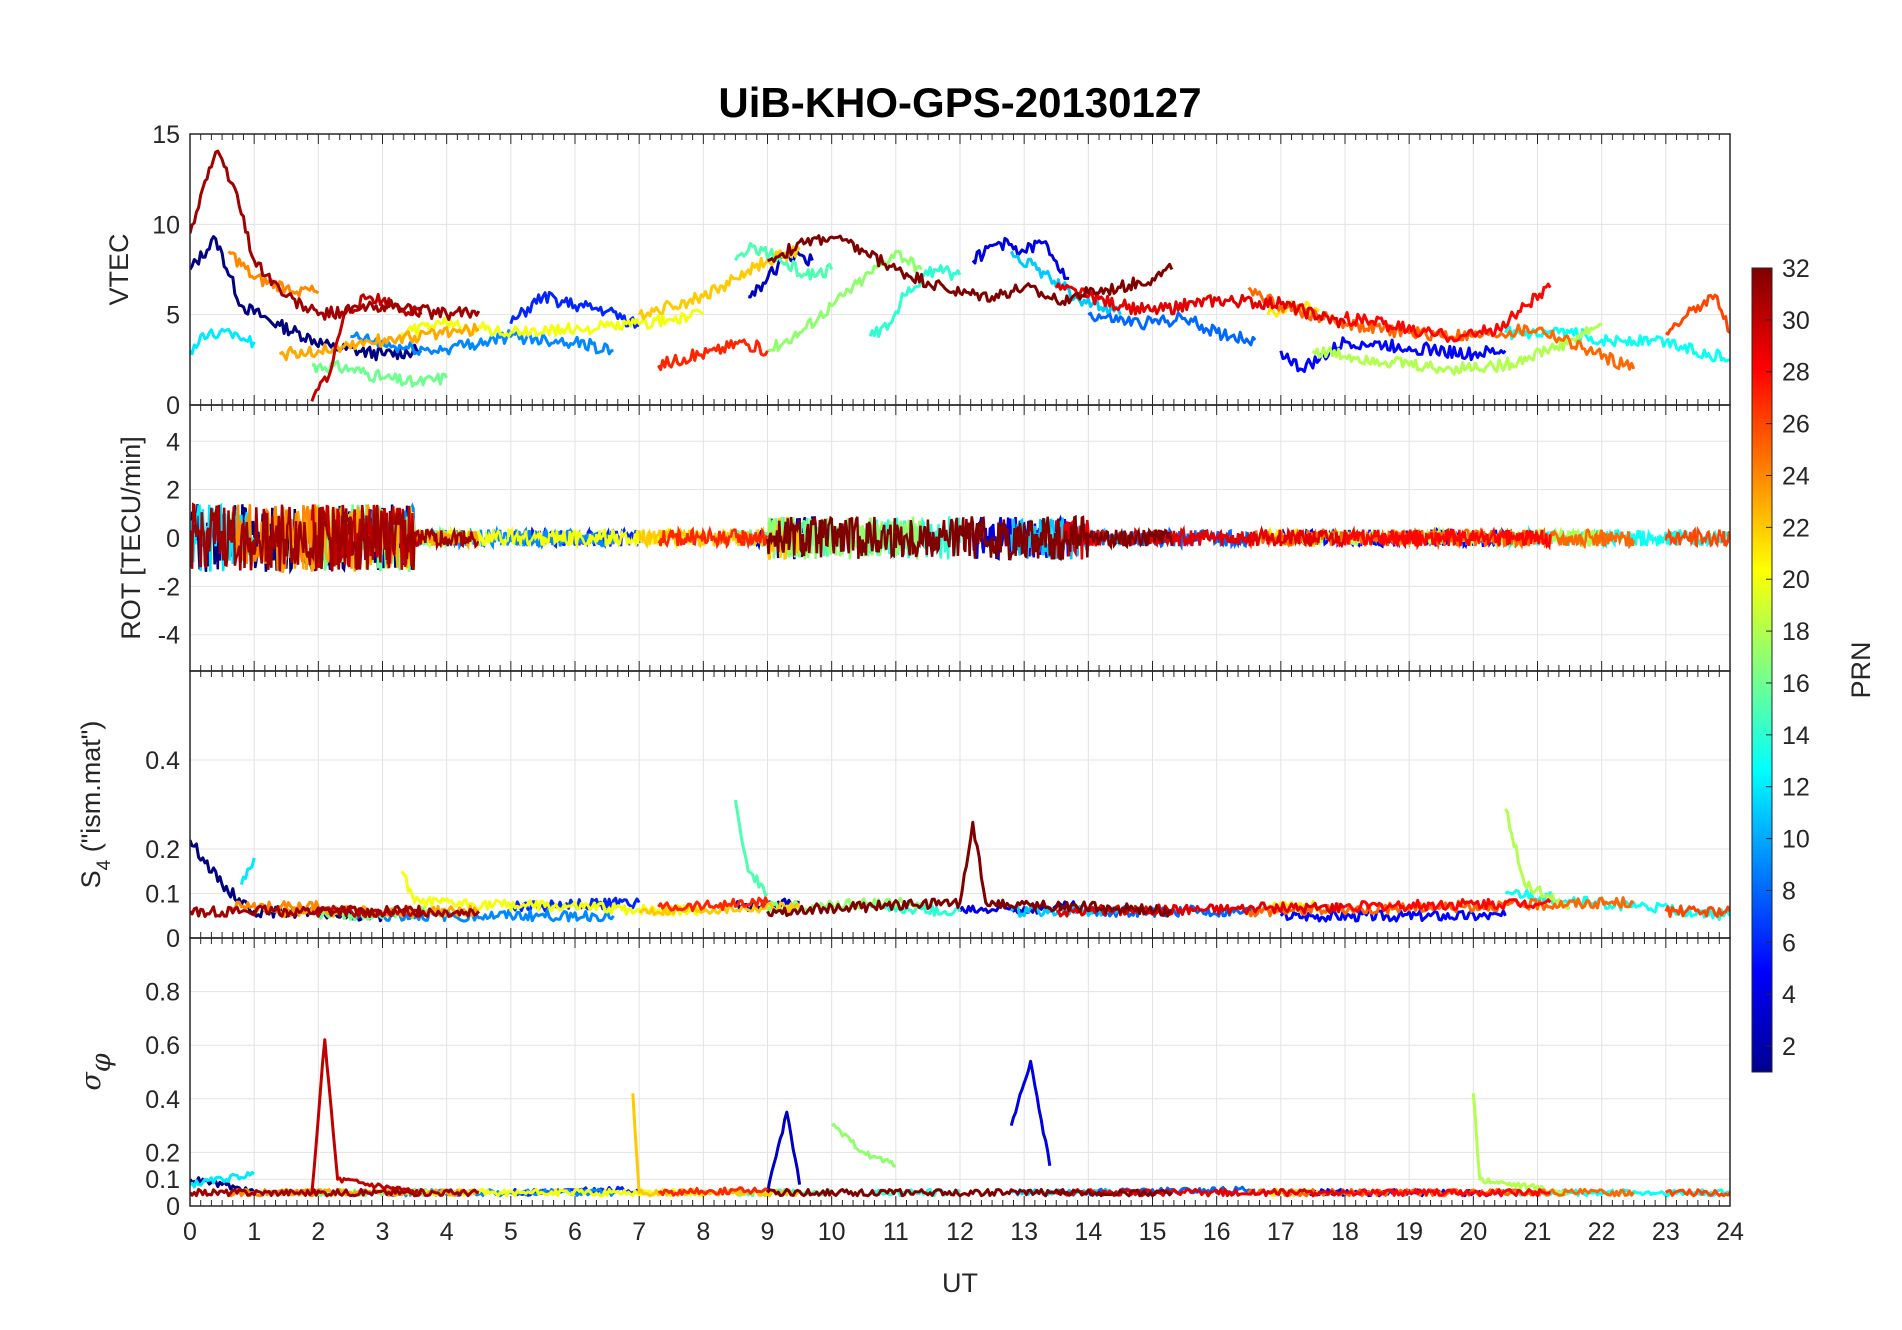 The width and height of the screenshot is (1902, 1330). Describe the element at coordinates (1789, 943) in the screenshot. I see `colorbar-tick-label: 6` at that location.